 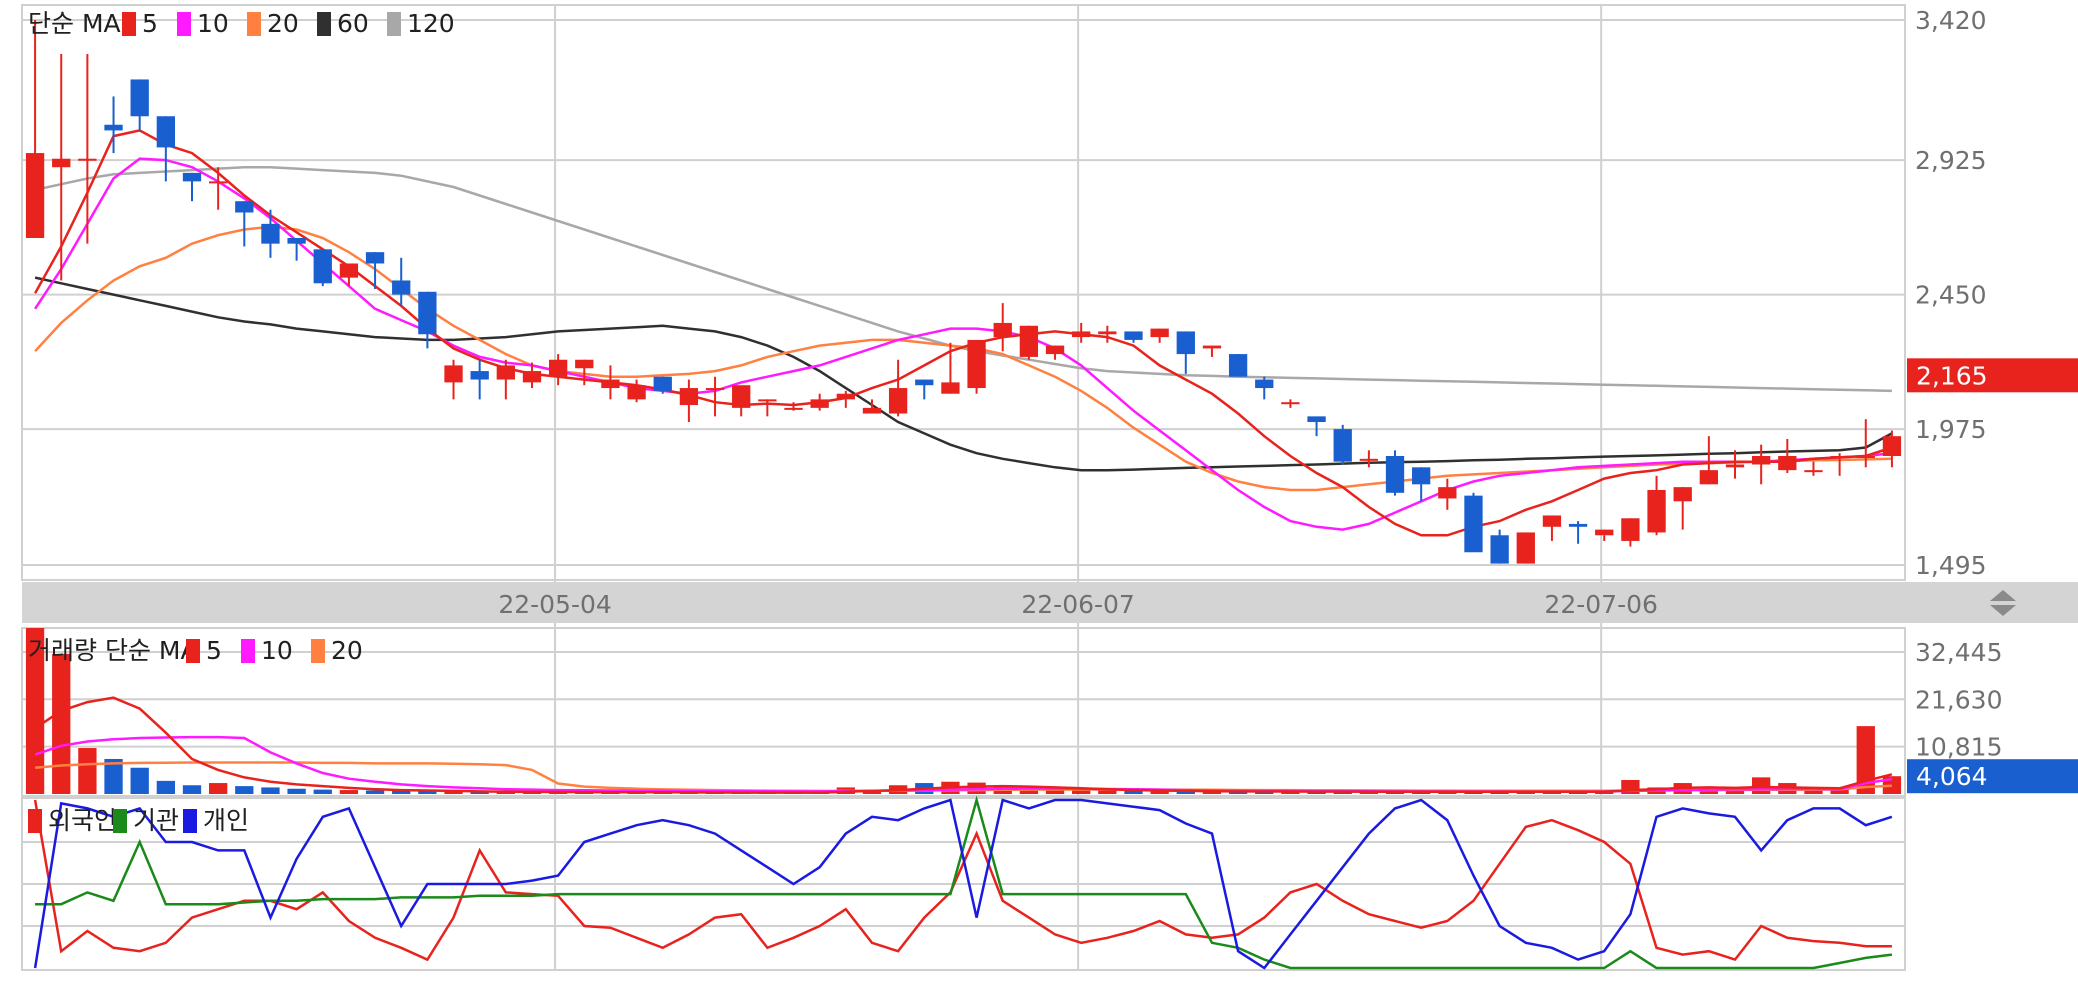 What do you see at coordinates (1952, 375) in the screenshot?
I see `last-price-label: 2,165` at bounding box center [1952, 375].